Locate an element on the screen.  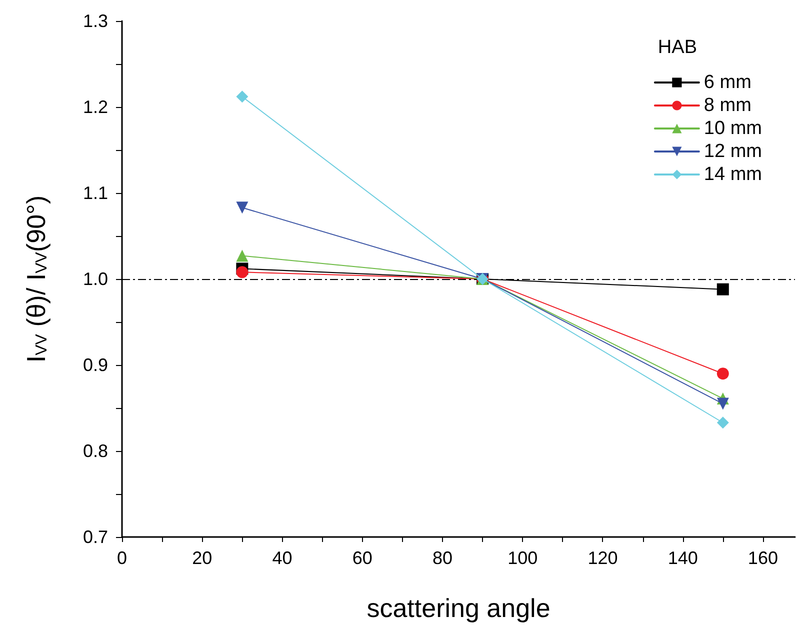
y-tick-label: 0.8 is located at coordinates (95, 451).